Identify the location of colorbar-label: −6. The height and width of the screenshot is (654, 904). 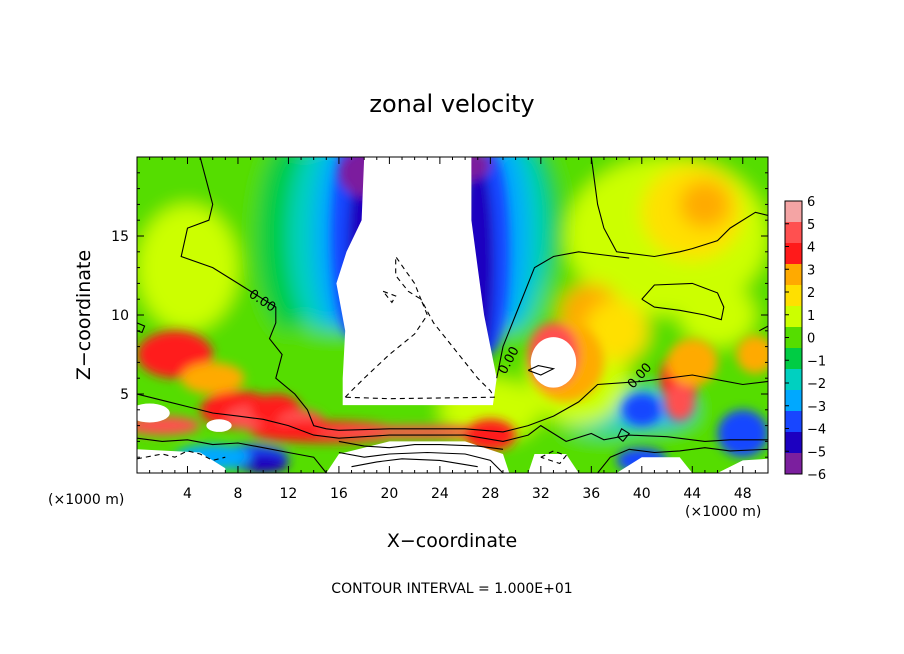
(816, 475).